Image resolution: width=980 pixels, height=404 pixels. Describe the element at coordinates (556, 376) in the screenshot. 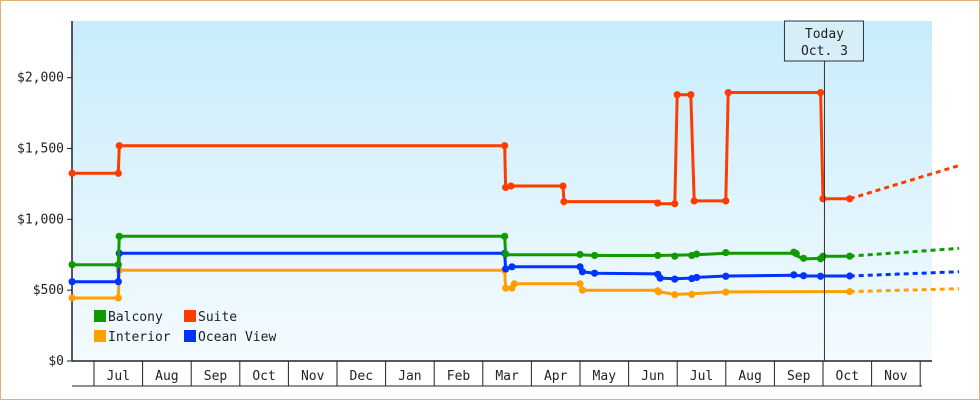

I see `x-tick-label: Apr` at that location.